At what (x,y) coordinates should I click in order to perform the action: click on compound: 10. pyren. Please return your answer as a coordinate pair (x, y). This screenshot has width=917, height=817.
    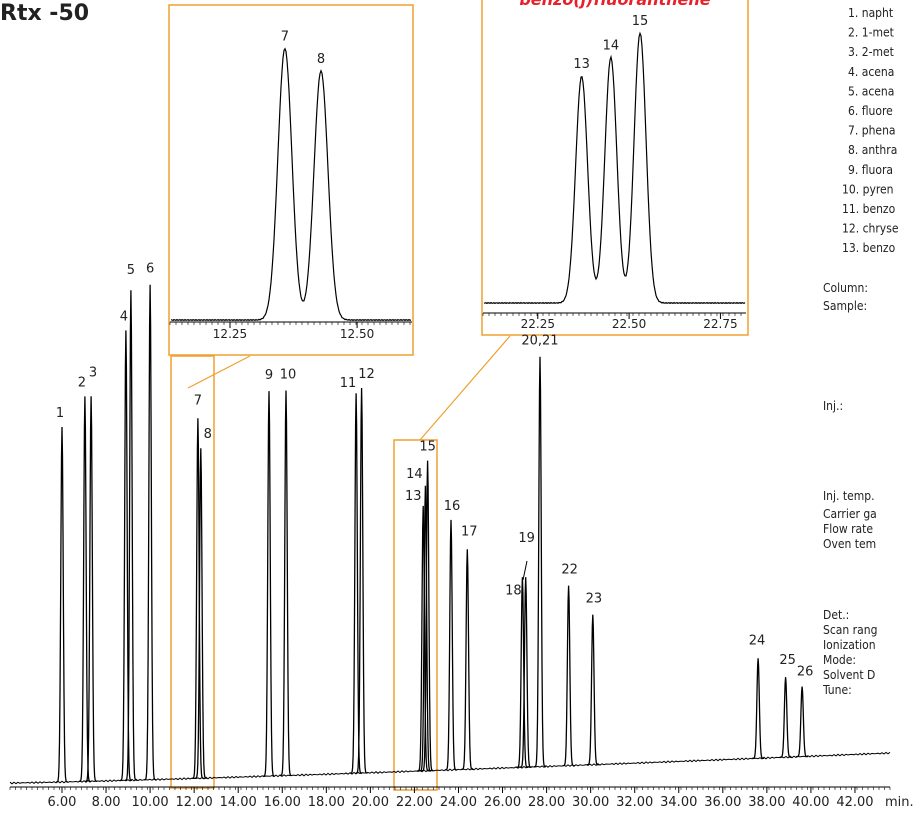
    Looking at the image, I should click on (868, 189).